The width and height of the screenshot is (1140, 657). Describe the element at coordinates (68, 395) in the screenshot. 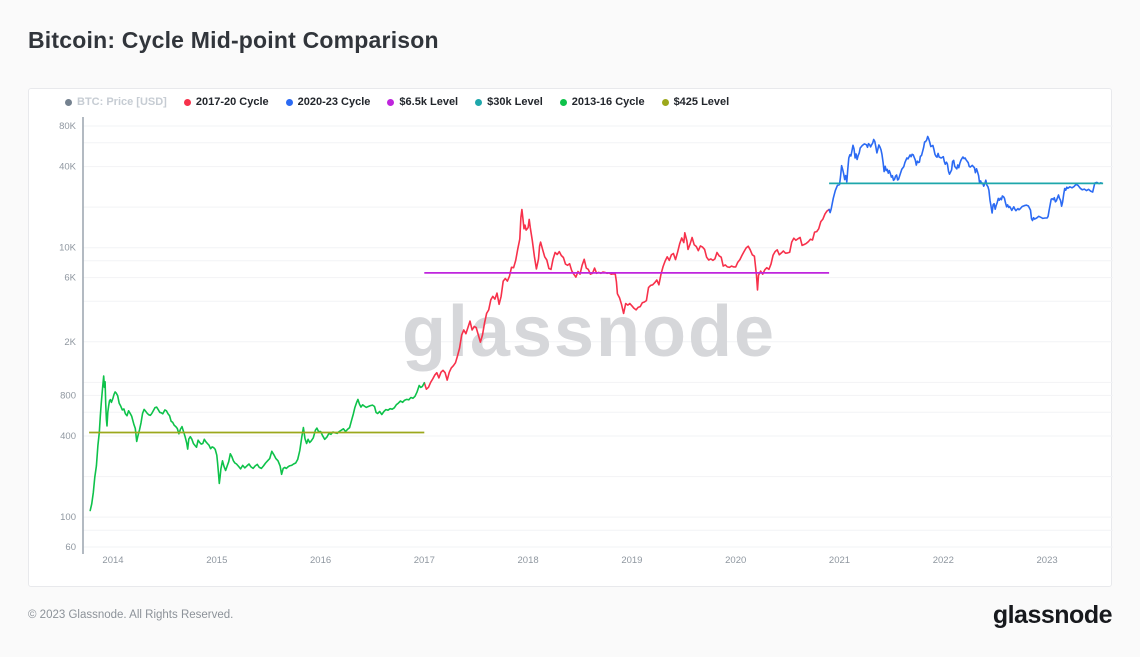

I see `y-axis-tick-label: 800` at that location.